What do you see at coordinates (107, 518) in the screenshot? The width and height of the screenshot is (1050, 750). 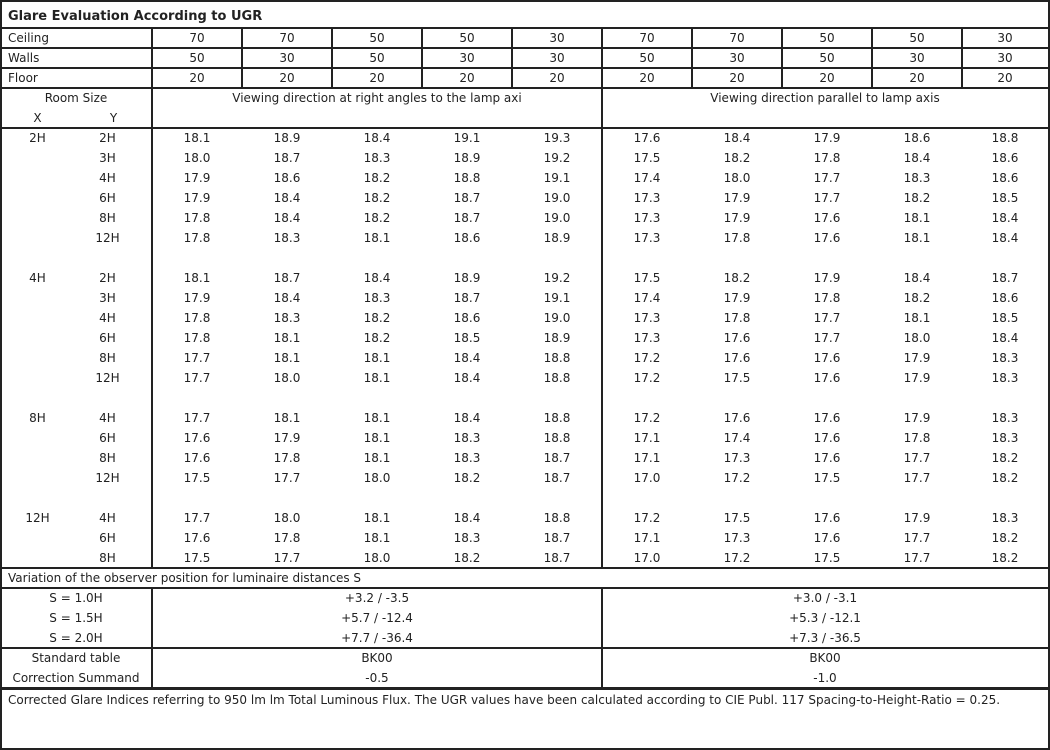 I see `room-y: 4H` at bounding box center [107, 518].